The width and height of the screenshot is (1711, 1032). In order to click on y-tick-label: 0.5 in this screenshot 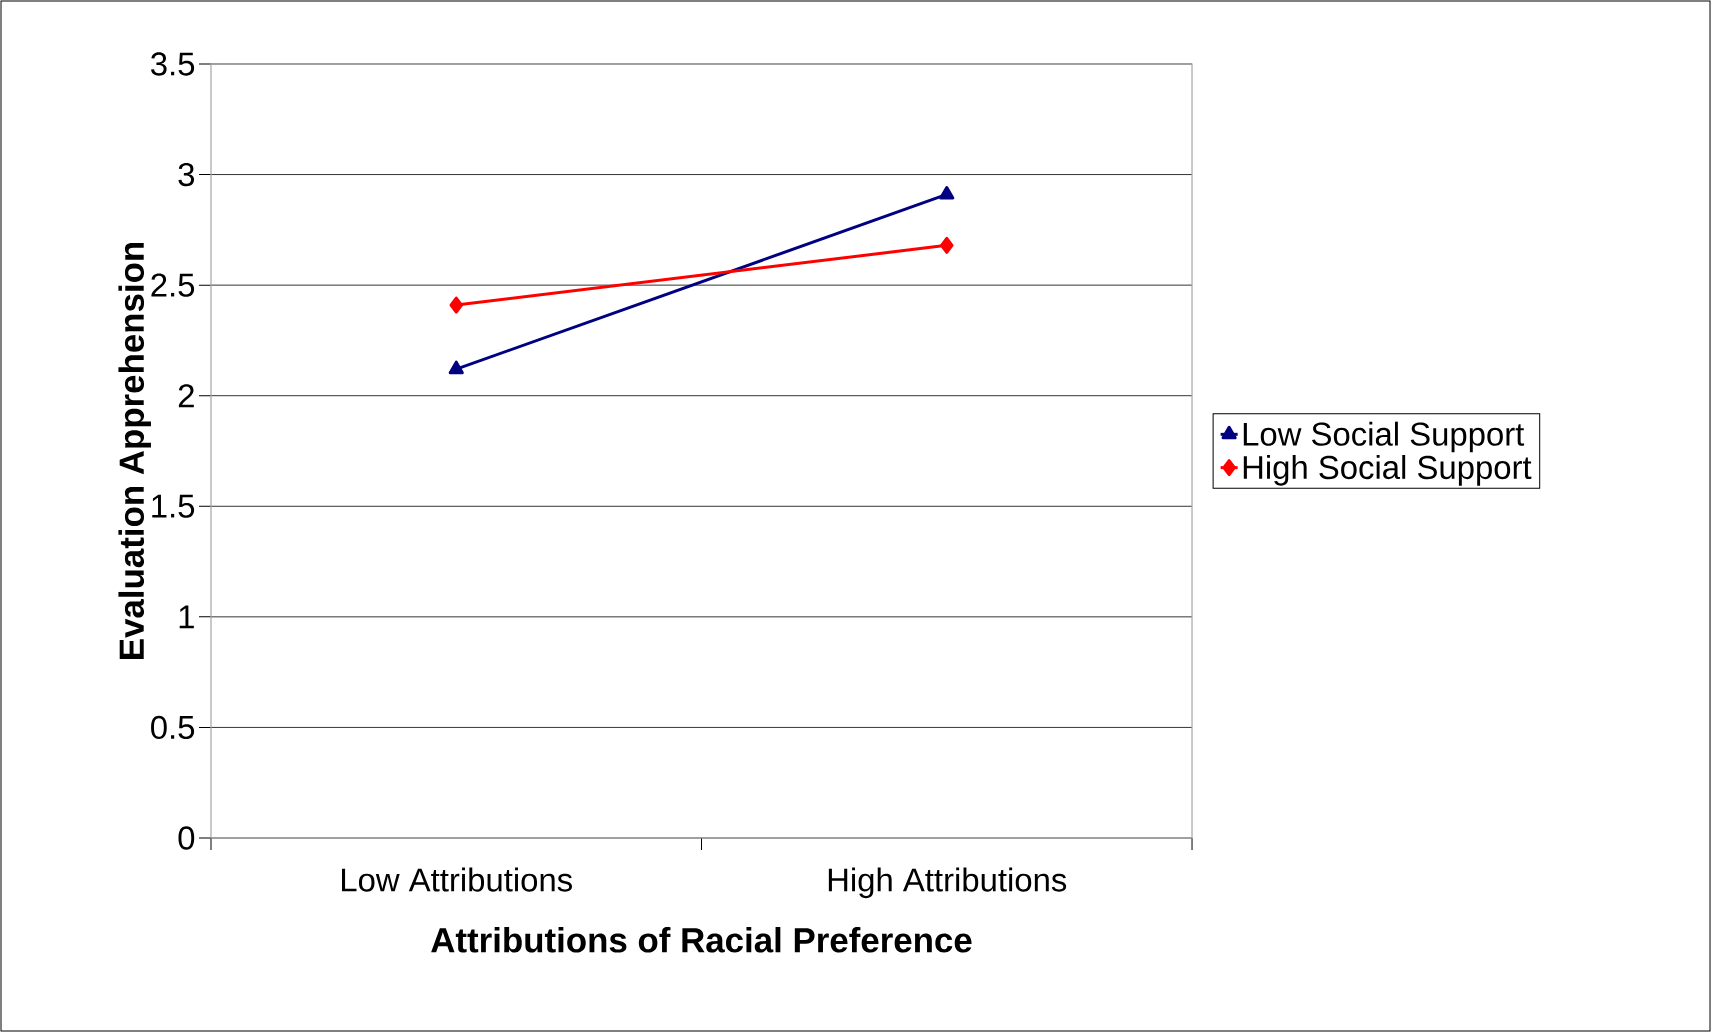, I will do `click(173, 727)`.